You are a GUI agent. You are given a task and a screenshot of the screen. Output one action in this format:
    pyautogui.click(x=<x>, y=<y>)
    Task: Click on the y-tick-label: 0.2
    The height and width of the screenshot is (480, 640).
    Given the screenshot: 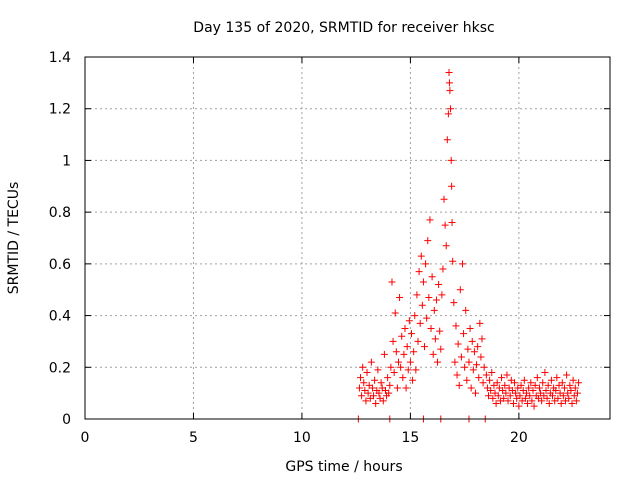 What is the action you would take?
    pyautogui.click(x=60, y=368)
    